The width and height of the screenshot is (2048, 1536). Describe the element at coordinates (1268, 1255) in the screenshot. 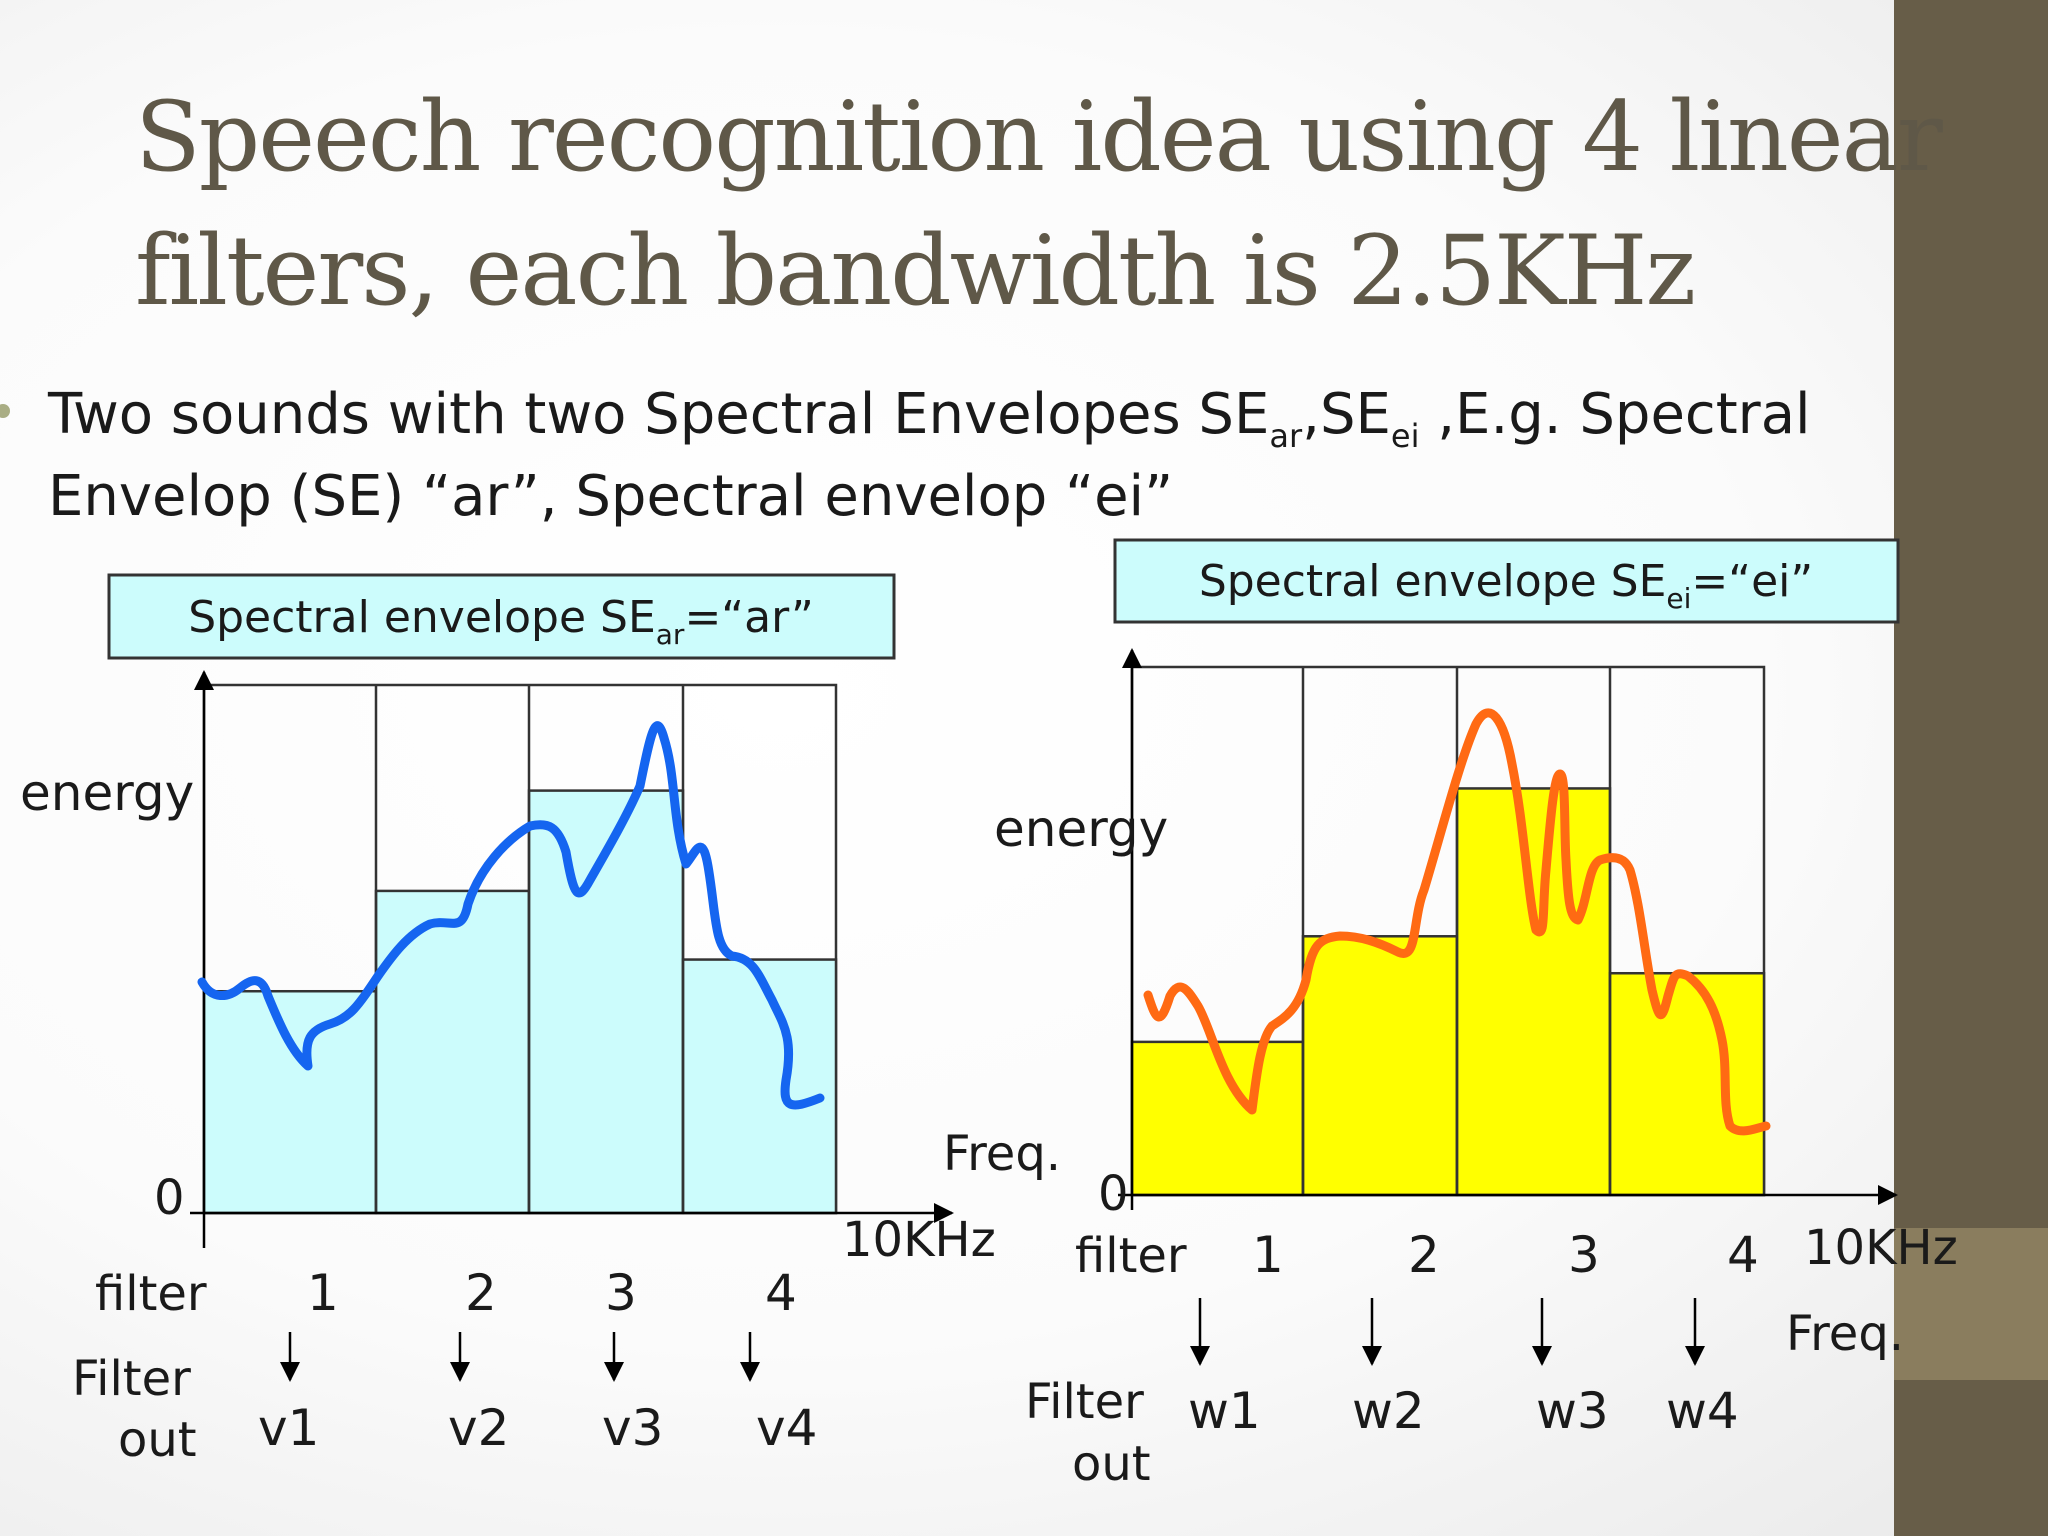

I see `ei-filter-num-1: 1` at that location.